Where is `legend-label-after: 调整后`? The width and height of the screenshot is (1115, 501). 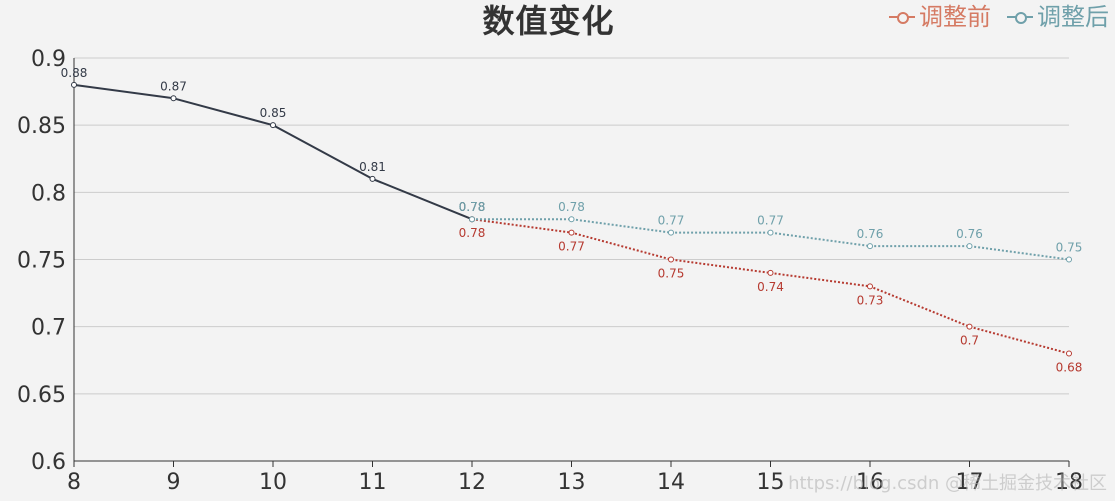 legend-label-after: 调整后 is located at coordinates (1073, 17).